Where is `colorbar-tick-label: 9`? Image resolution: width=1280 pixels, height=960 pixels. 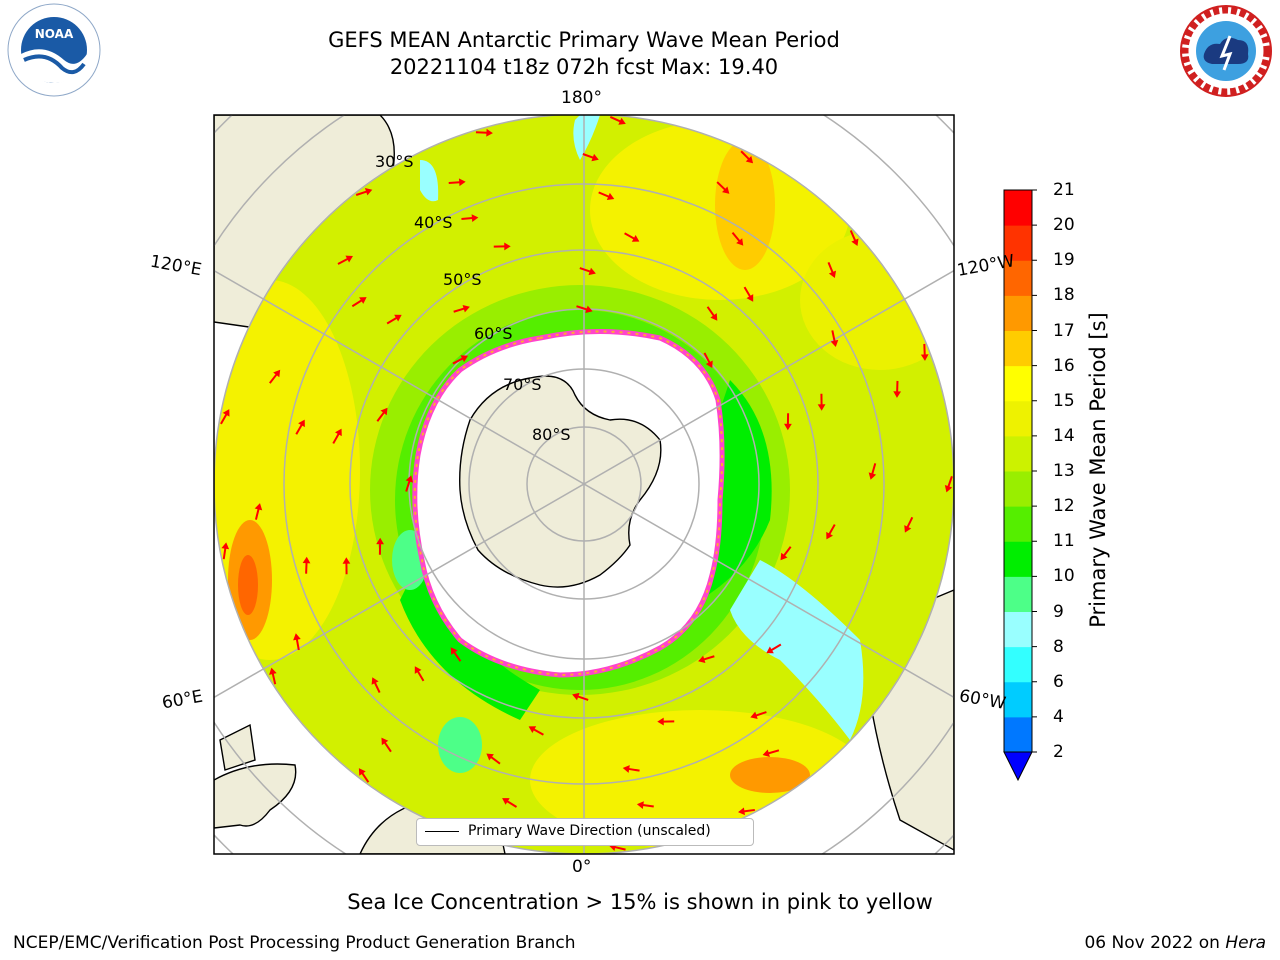
colorbar-tick-label: 9 is located at coordinates (1058, 611).